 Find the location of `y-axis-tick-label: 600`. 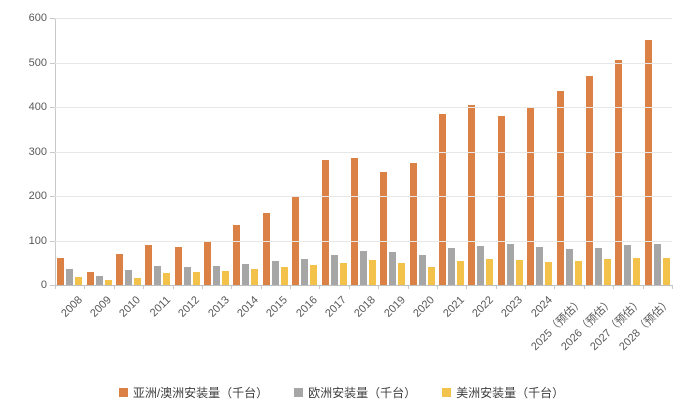

y-axis-tick-label: 600 is located at coordinates (37, 18).